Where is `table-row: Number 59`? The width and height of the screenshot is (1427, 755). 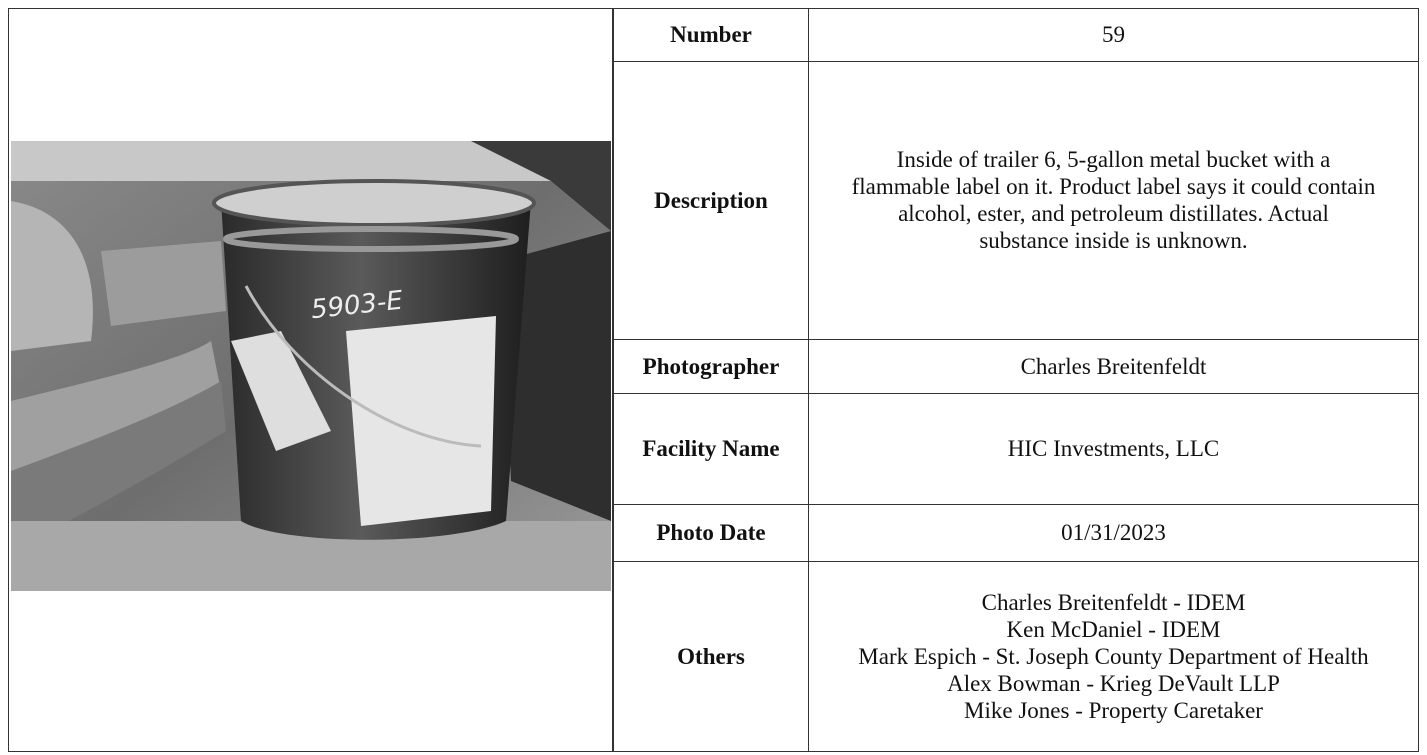
table-row: Number 59 is located at coordinates (1015, 35).